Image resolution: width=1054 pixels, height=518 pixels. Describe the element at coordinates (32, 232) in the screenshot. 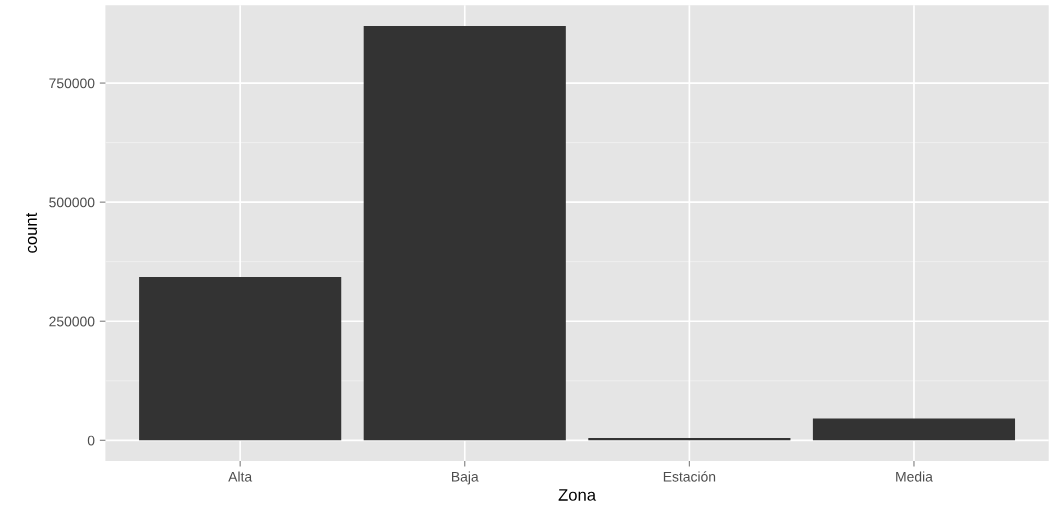

I see `y-axis-title: count` at that location.